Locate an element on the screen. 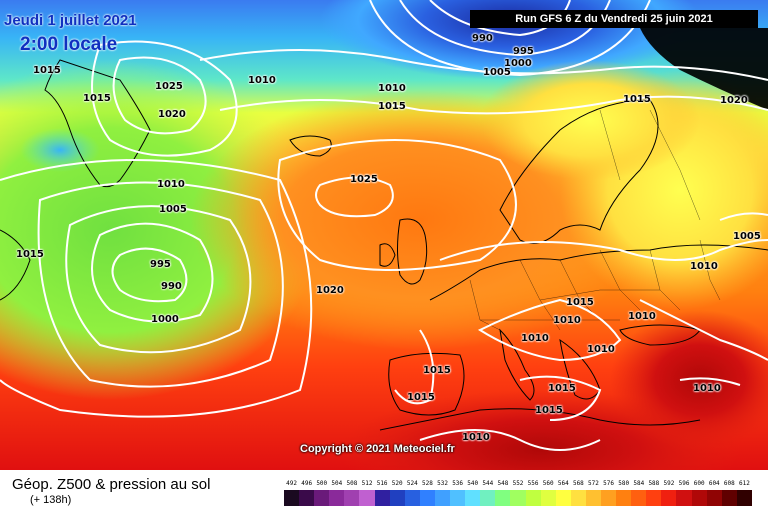  product-title: Géop. Z500 & pression au sol is located at coordinates (111, 484).